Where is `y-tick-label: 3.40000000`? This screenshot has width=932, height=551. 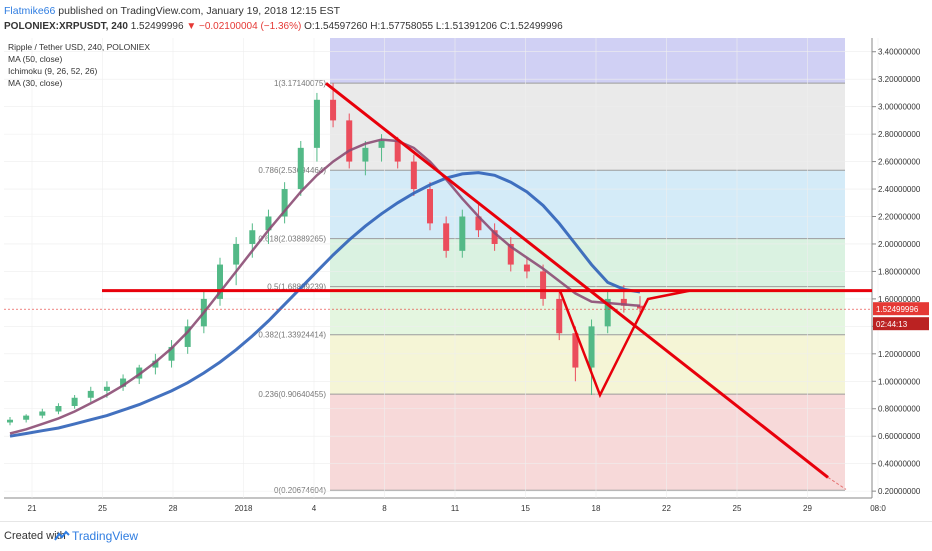 y-tick-label: 3.40000000 is located at coordinates (899, 52).